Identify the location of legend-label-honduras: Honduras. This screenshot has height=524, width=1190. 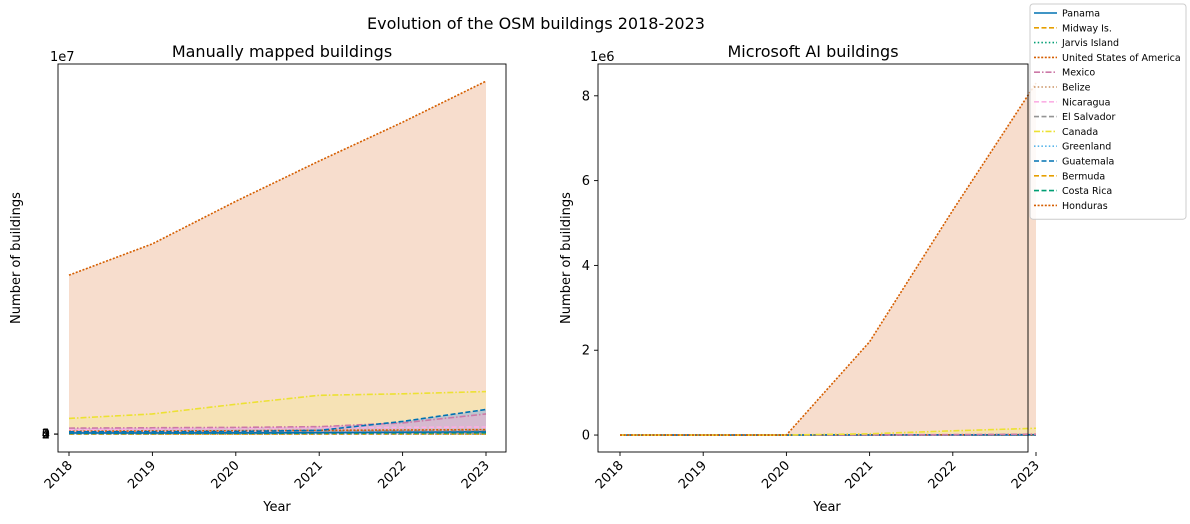
(1085, 206).